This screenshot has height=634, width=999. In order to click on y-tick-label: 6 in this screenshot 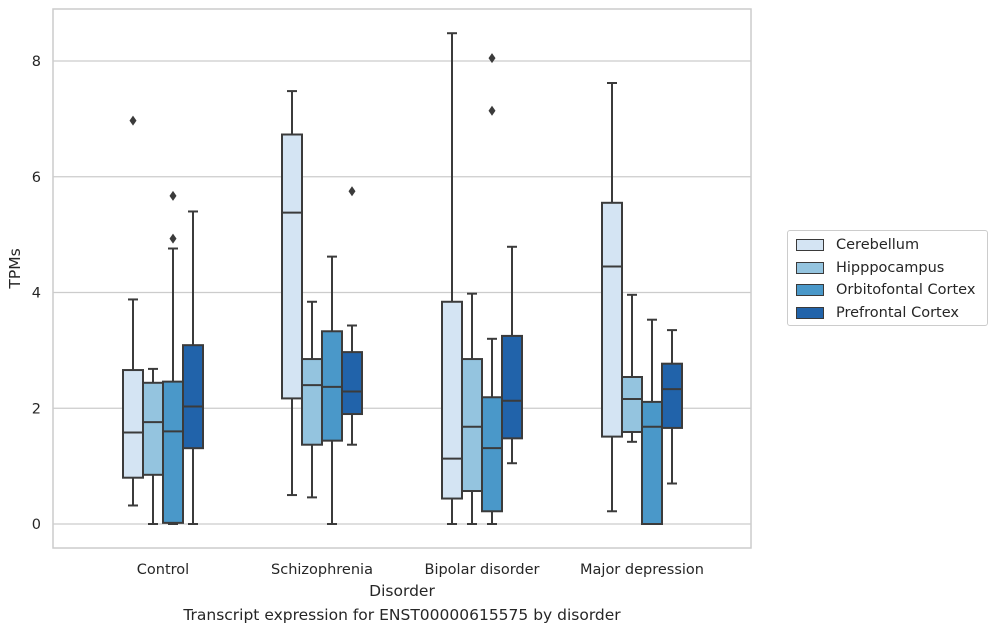, I will do `click(36, 178)`.